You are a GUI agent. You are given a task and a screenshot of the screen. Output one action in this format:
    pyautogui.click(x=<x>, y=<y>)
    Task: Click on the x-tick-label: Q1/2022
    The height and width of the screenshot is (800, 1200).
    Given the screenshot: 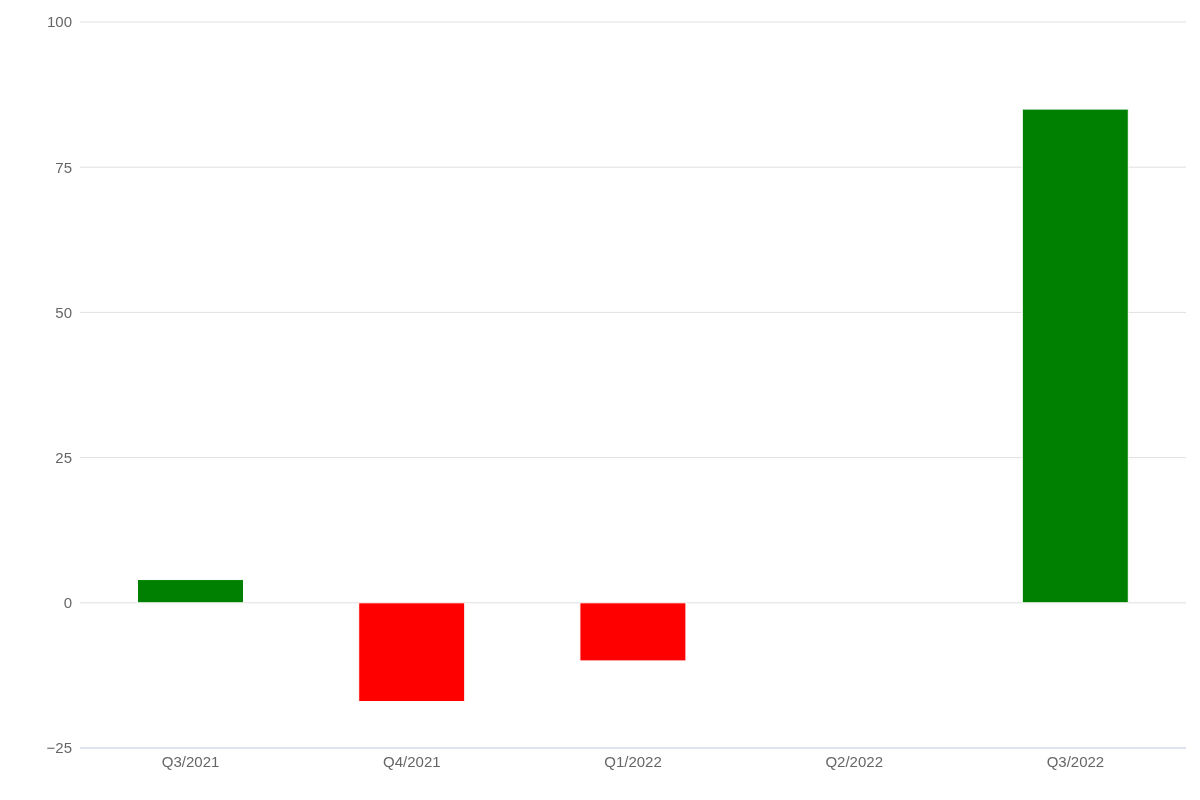 What is the action you would take?
    pyautogui.click(x=633, y=761)
    